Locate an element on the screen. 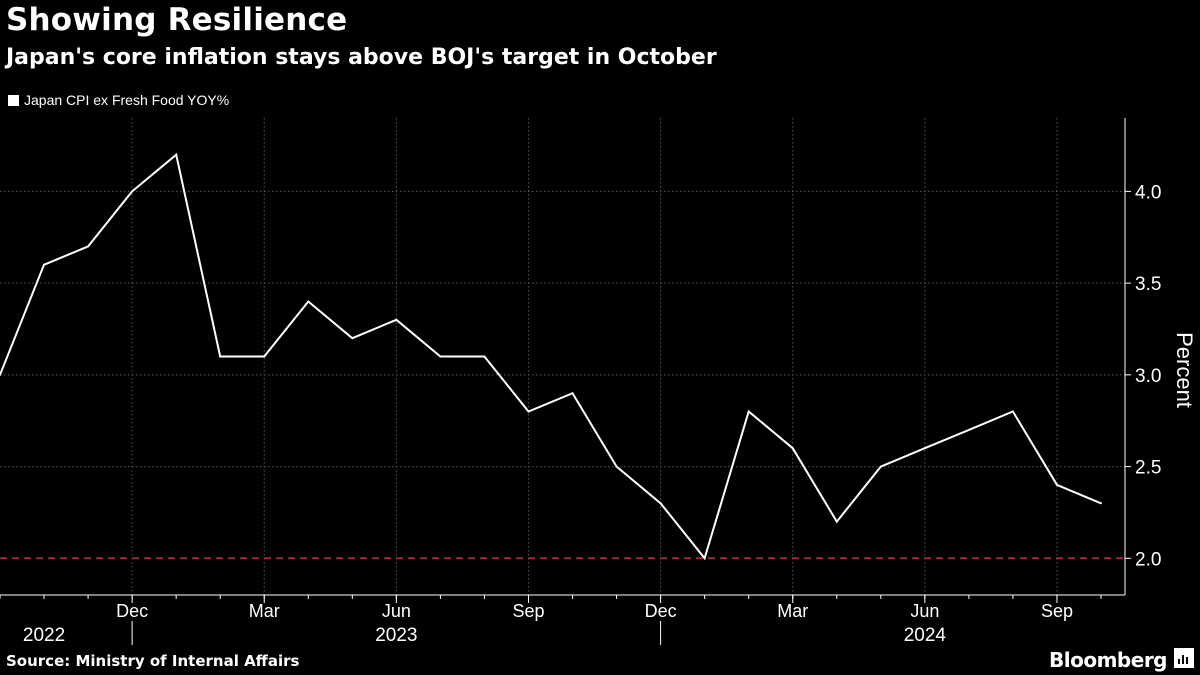 The height and width of the screenshot is (675, 1200). year-label: 2024 is located at coordinates (925, 635).